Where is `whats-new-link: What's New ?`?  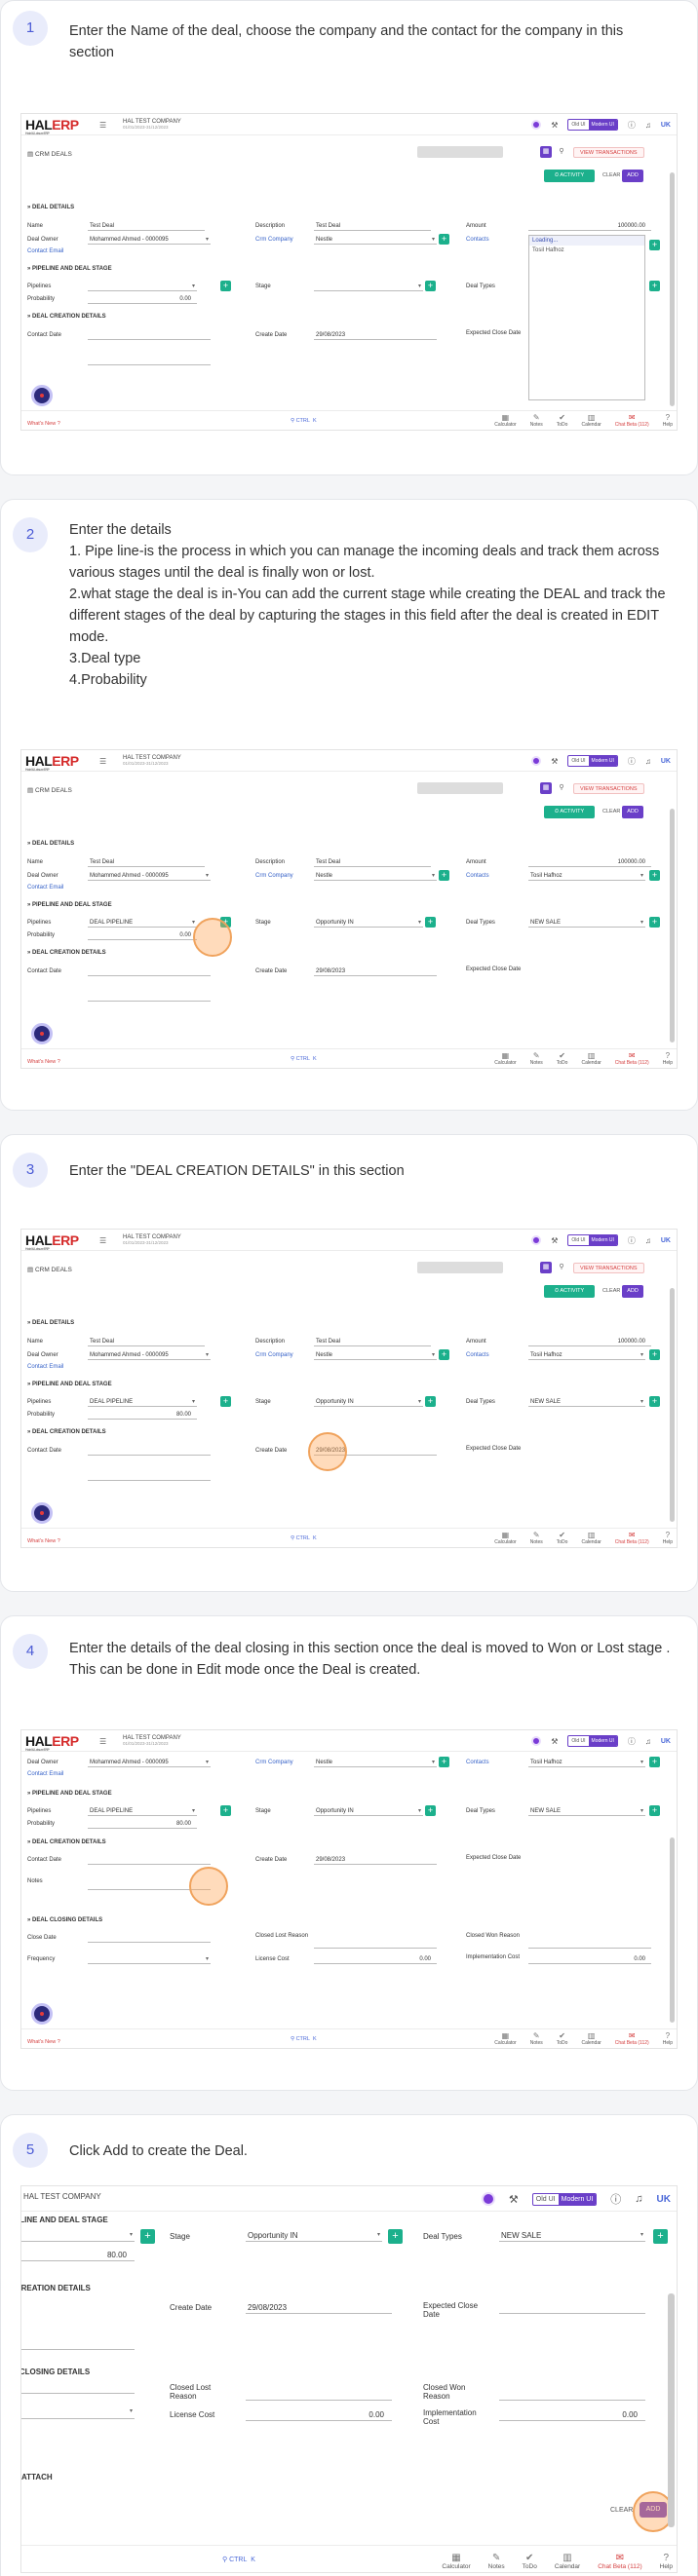 whats-new-link: What's New ? is located at coordinates (43, 2042).